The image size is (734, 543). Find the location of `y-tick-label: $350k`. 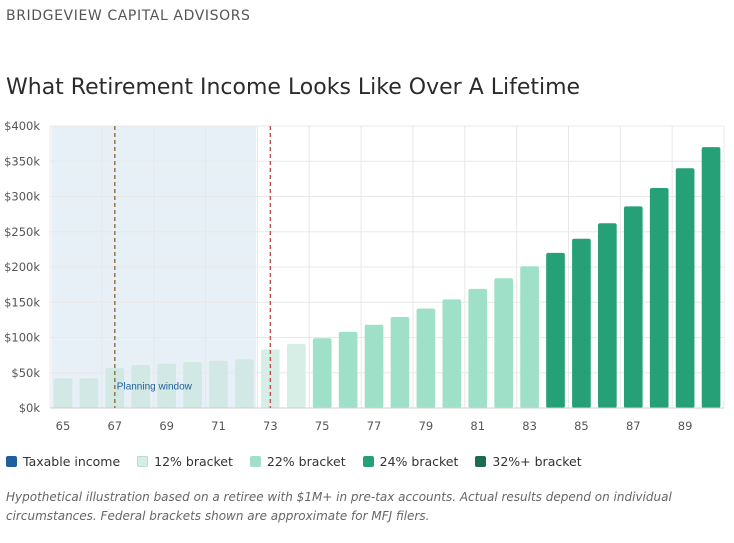

y-tick-label: $350k is located at coordinates (22, 161).